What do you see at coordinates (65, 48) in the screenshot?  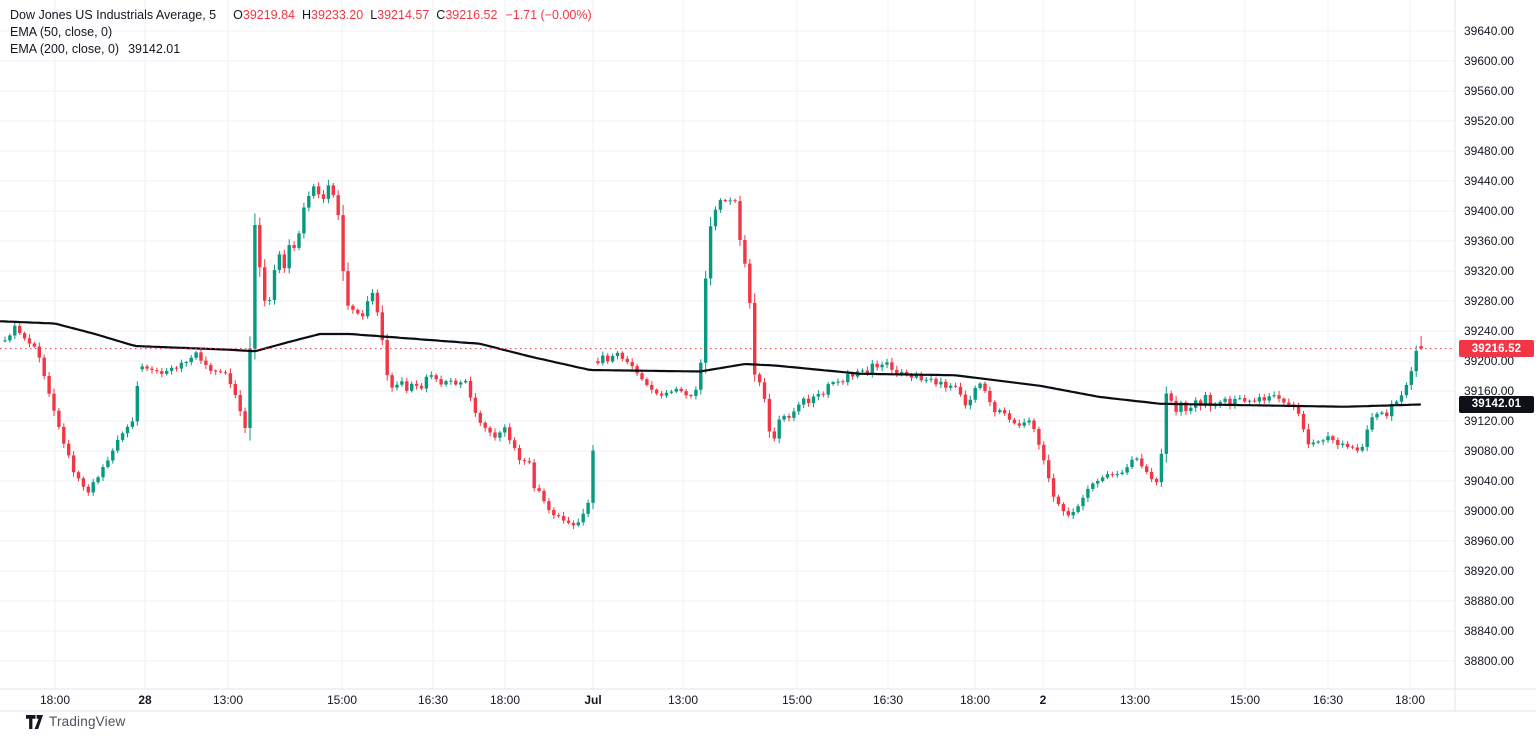 I see `ema200-label: EMA (200, close, 0)` at bounding box center [65, 48].